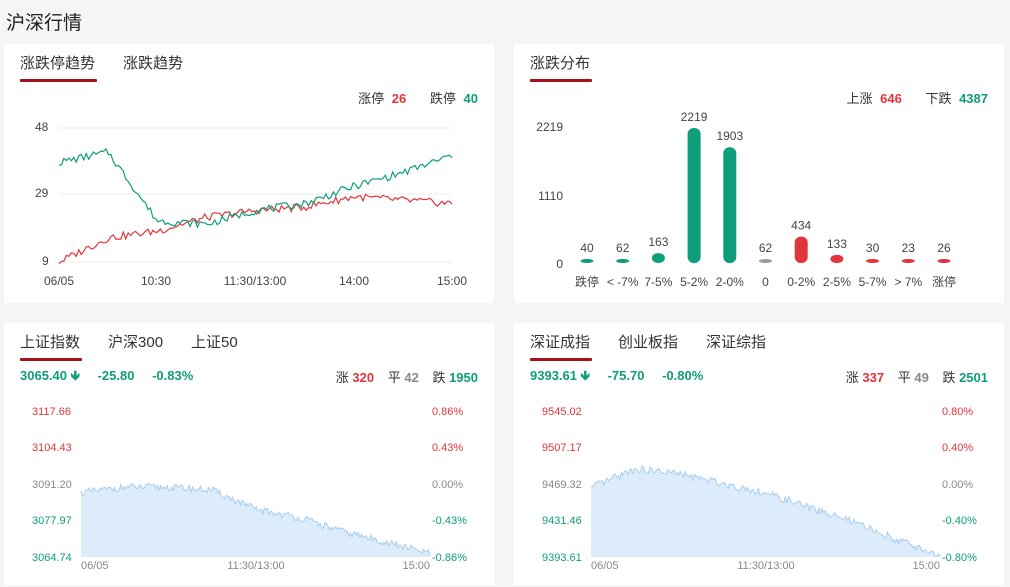 This screenshot has width=1010, height=587. I want to click on fall-count: 1950, so click(463, 377).